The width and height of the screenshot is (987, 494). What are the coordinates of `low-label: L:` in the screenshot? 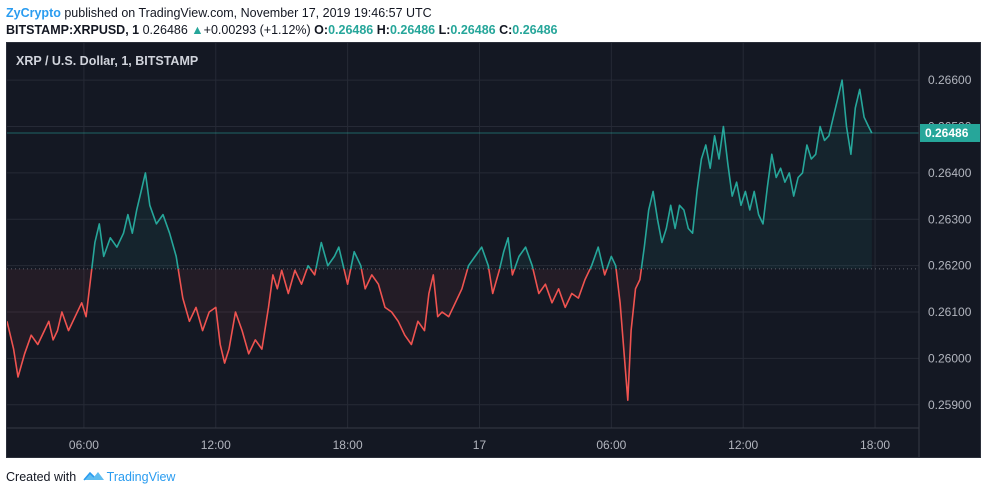 It's located at (444, 30).